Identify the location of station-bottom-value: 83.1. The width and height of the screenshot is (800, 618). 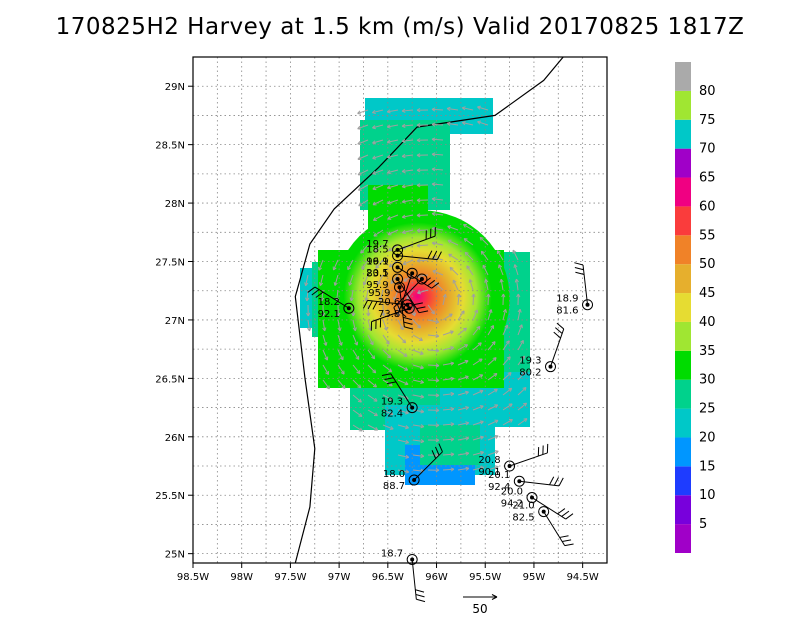
(377, 273).